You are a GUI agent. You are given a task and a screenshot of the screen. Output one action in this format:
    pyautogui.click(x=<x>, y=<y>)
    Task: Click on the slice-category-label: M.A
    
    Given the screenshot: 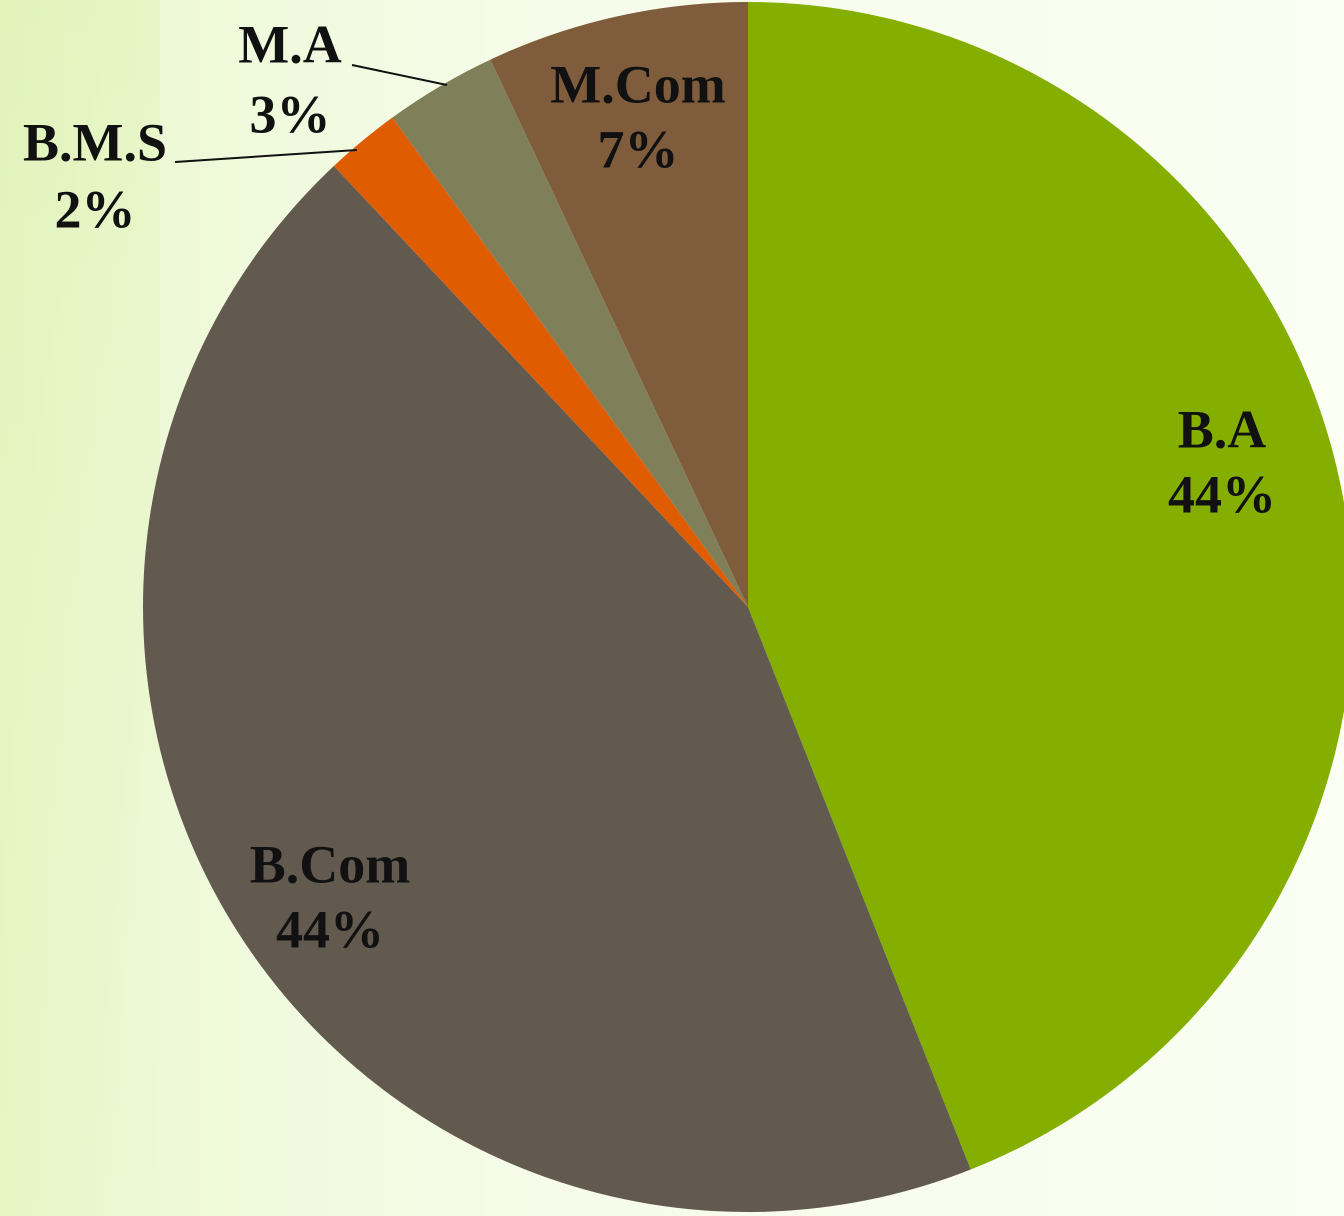 What is the action you would take?
    pyautogui.click(x=289, y=44)
    